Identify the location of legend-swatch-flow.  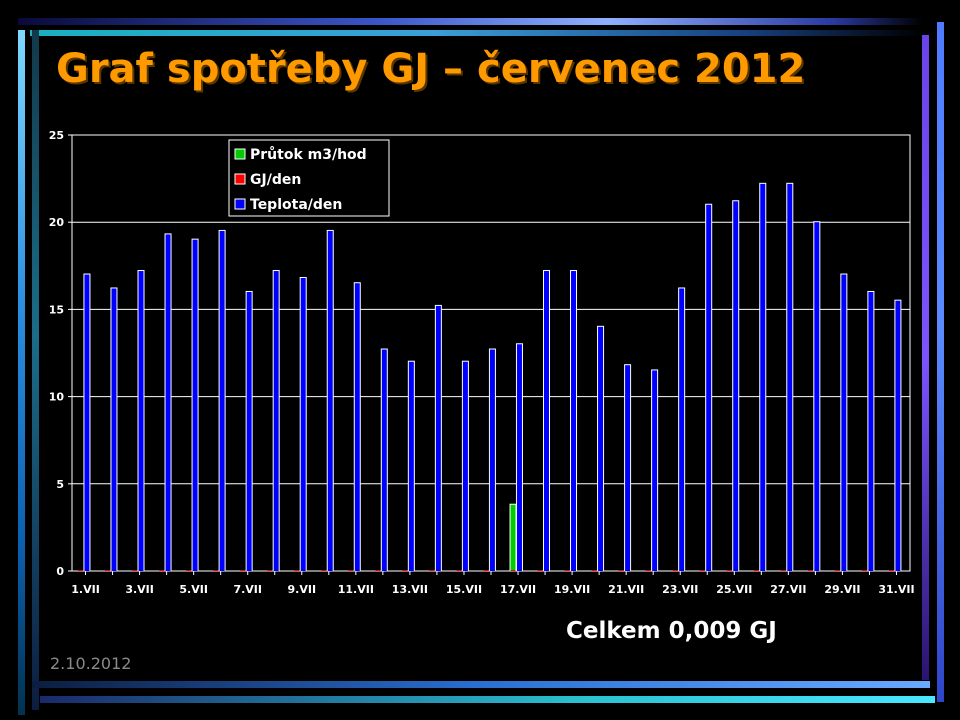
(240, 154).